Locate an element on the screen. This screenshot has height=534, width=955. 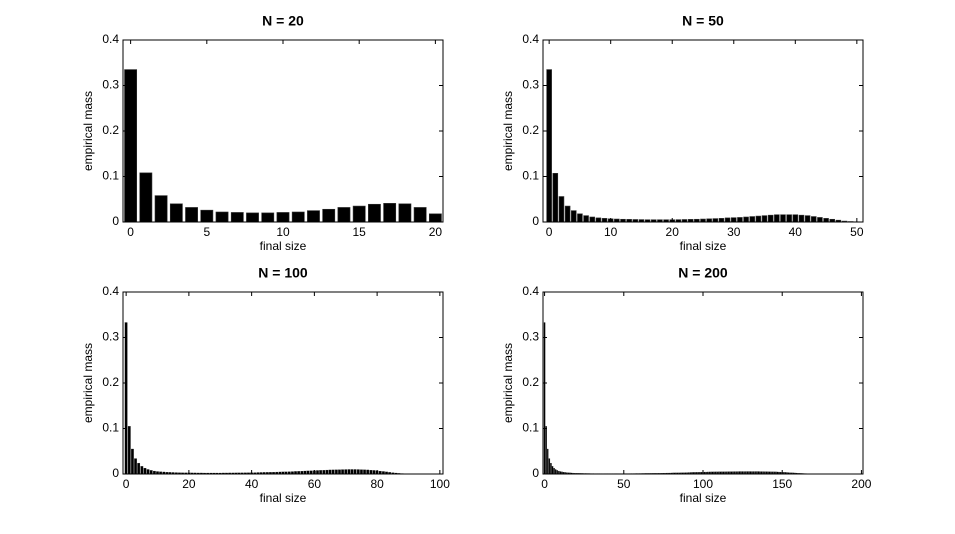
x-tick-label: 5 is located at coordinates (206, 232).